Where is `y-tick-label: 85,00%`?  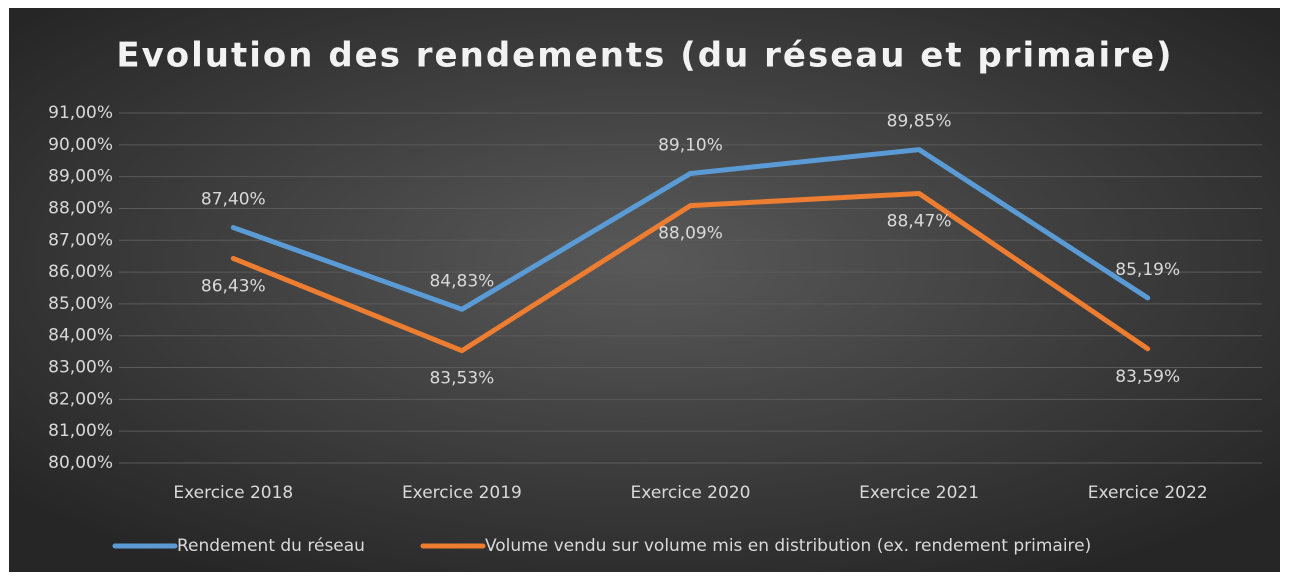 y-tick-label: 85,00% is located at coordinates (80, 304).